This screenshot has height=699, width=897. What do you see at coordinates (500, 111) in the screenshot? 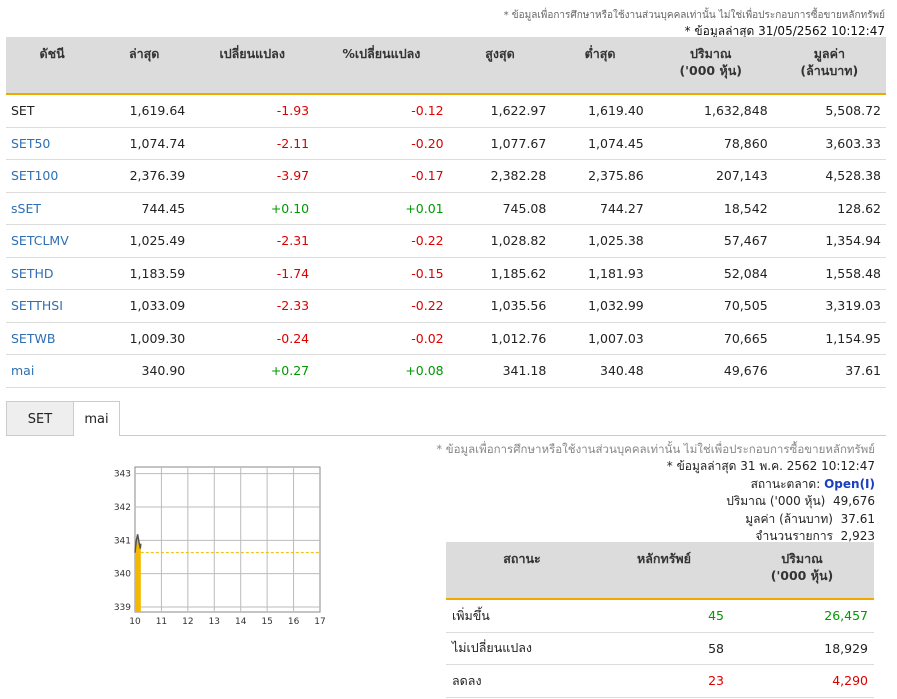
I see `high-value: 1,622.97` at bounding box center [500, 111].